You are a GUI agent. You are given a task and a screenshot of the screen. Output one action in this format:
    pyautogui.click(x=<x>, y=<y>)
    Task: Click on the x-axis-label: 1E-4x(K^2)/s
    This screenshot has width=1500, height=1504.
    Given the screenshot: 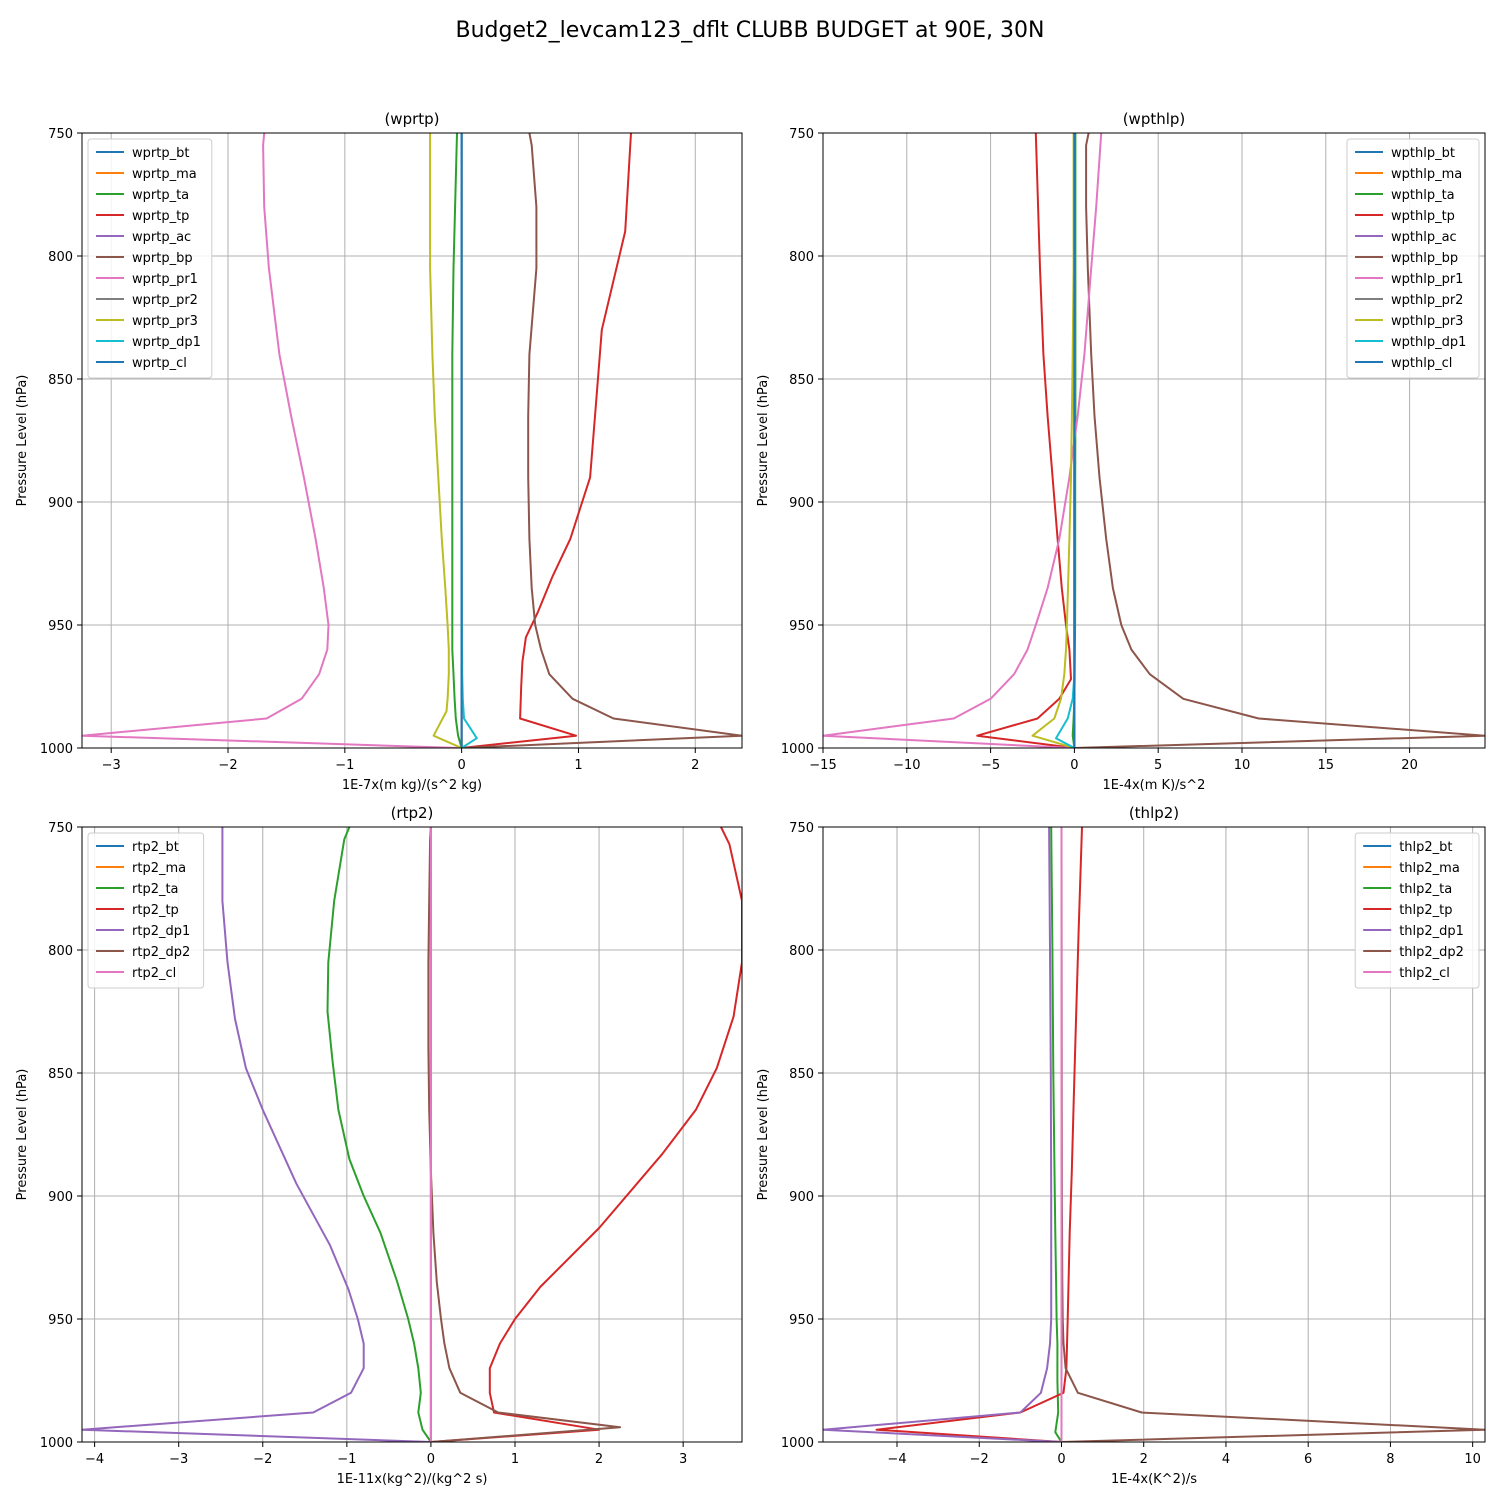 What is the action you would take?
    pyautogui.click(x=1154, y=1479)
    